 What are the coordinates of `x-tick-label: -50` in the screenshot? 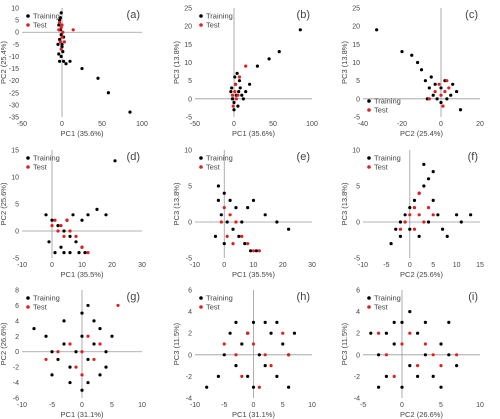 It's located at (195, 124).